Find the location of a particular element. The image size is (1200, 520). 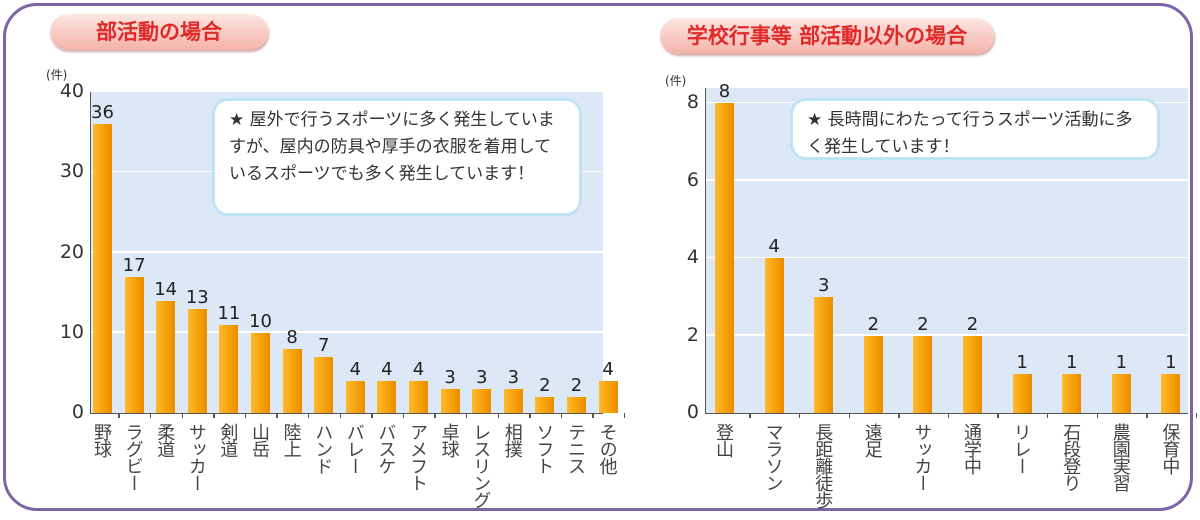

category-label: レスリング is located at coordinates (481, 465).